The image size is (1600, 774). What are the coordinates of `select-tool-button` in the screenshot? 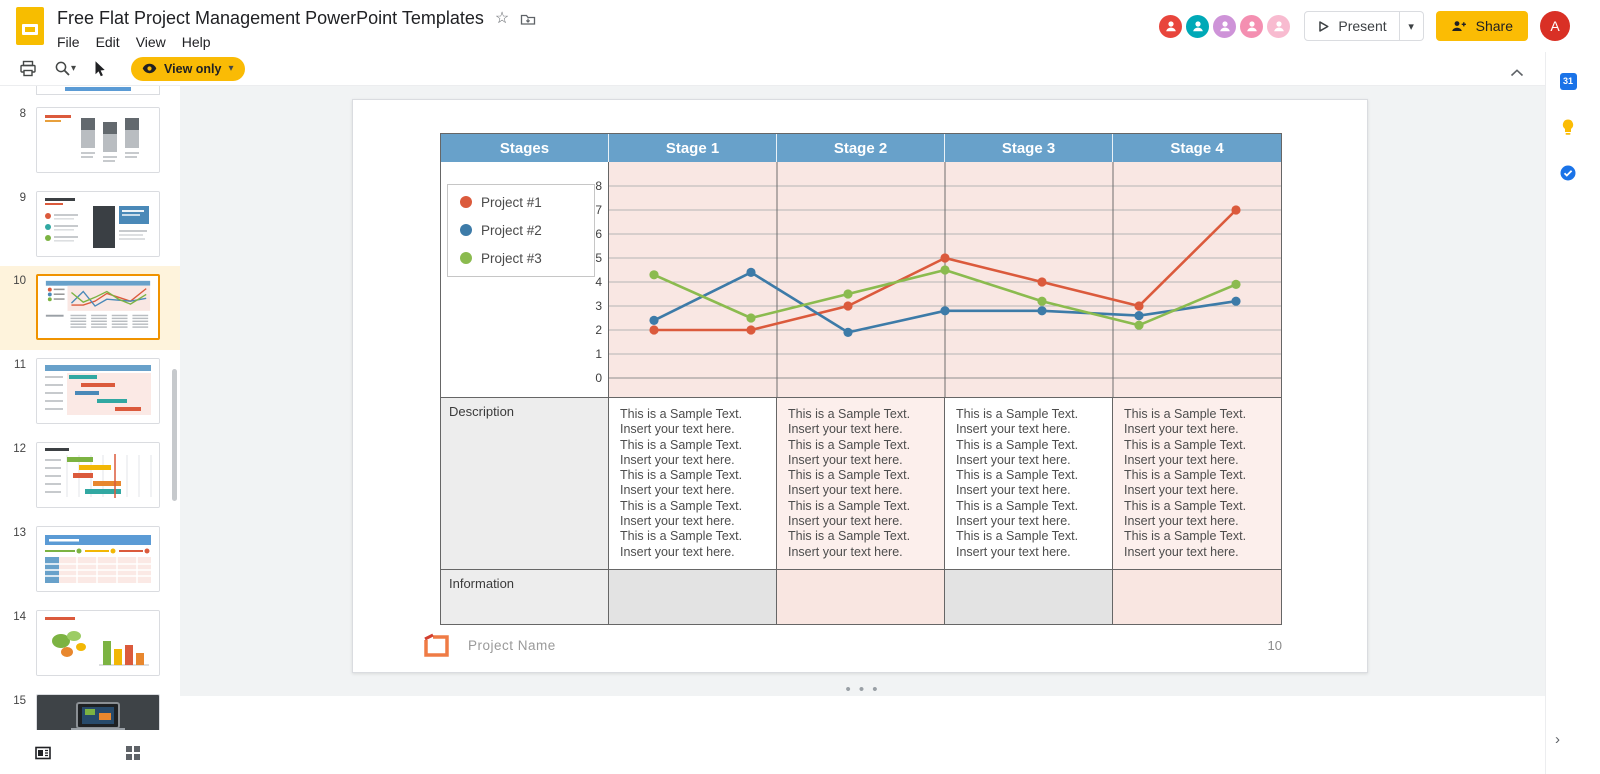 It's located at (100, 69).